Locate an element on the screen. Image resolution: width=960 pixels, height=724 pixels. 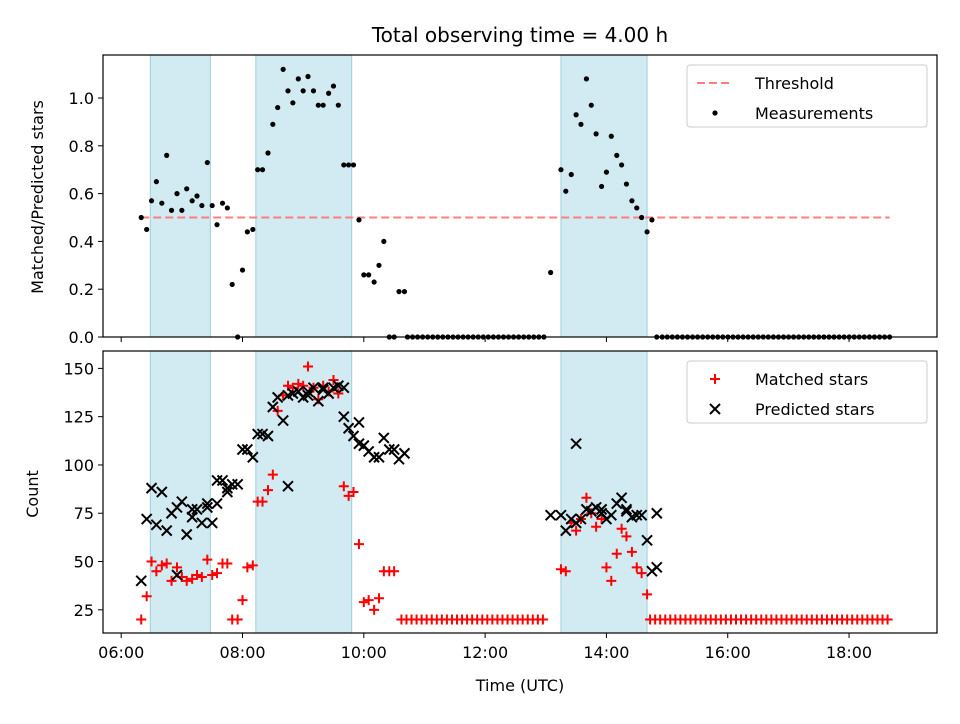
top-y-axis-label: Matched/Predicted stars is located at coordinates (37, 197).